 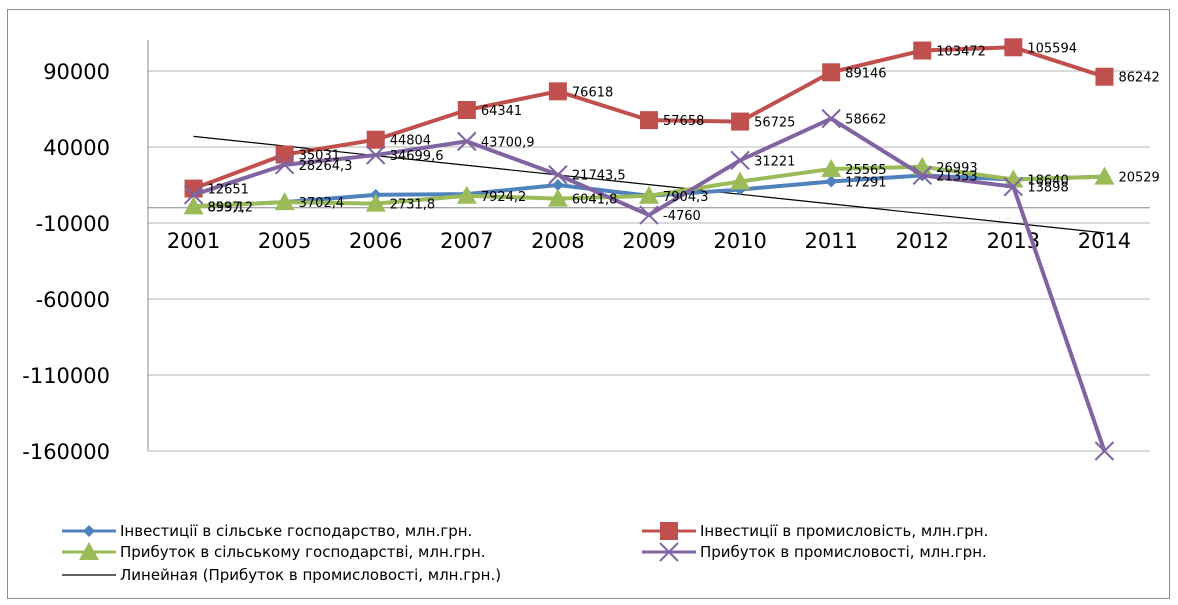 What do you see at coordinates (1047, 180) in the screenshot?
I see `data-label: 18640` at bounding box center [1047, 180].